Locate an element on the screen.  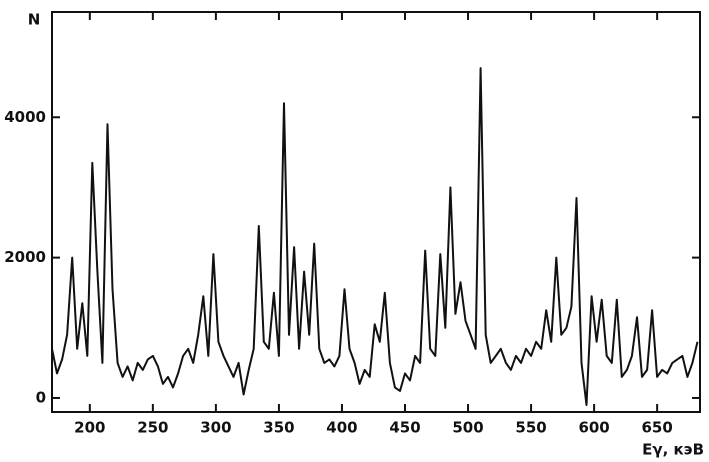
y-tick-label: 0 is located at coordinates (41, 397).